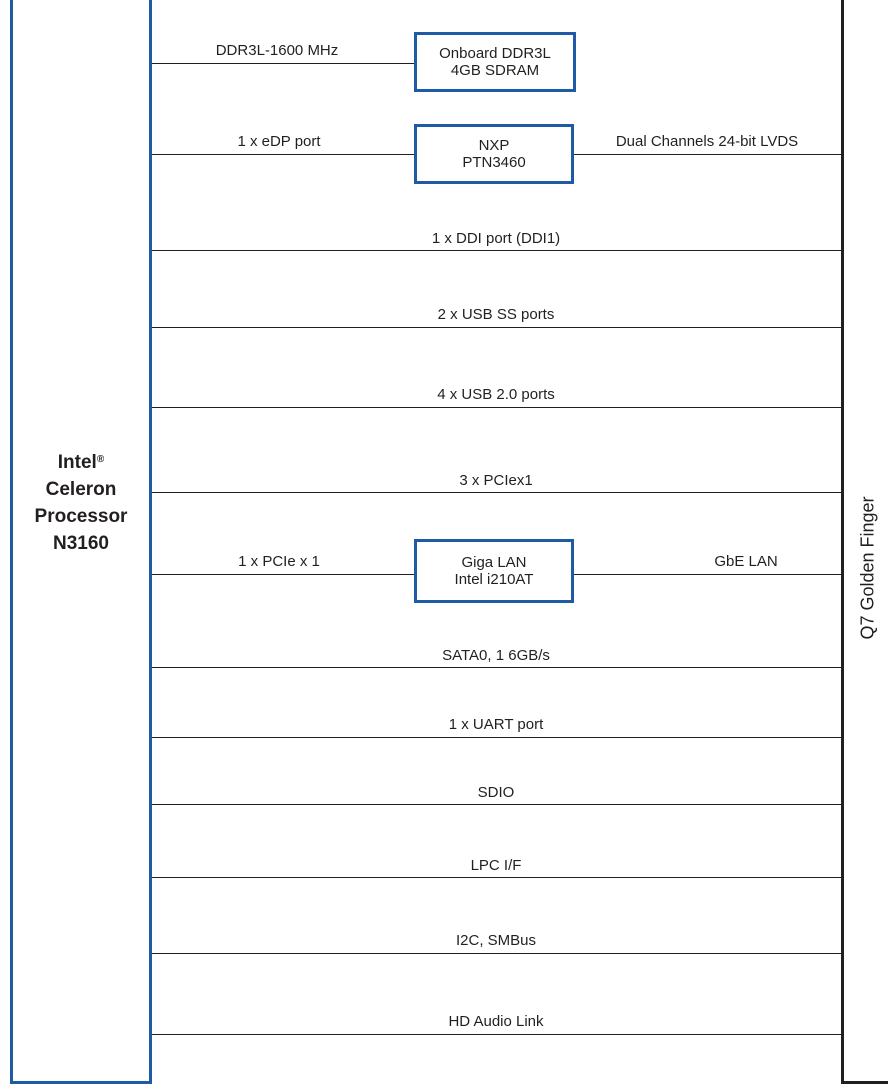 The height and width of the screenshot is (1084, 888). Describe the element at coordinates (496, 737) in the screenshot. I see `uart-line` at that location.